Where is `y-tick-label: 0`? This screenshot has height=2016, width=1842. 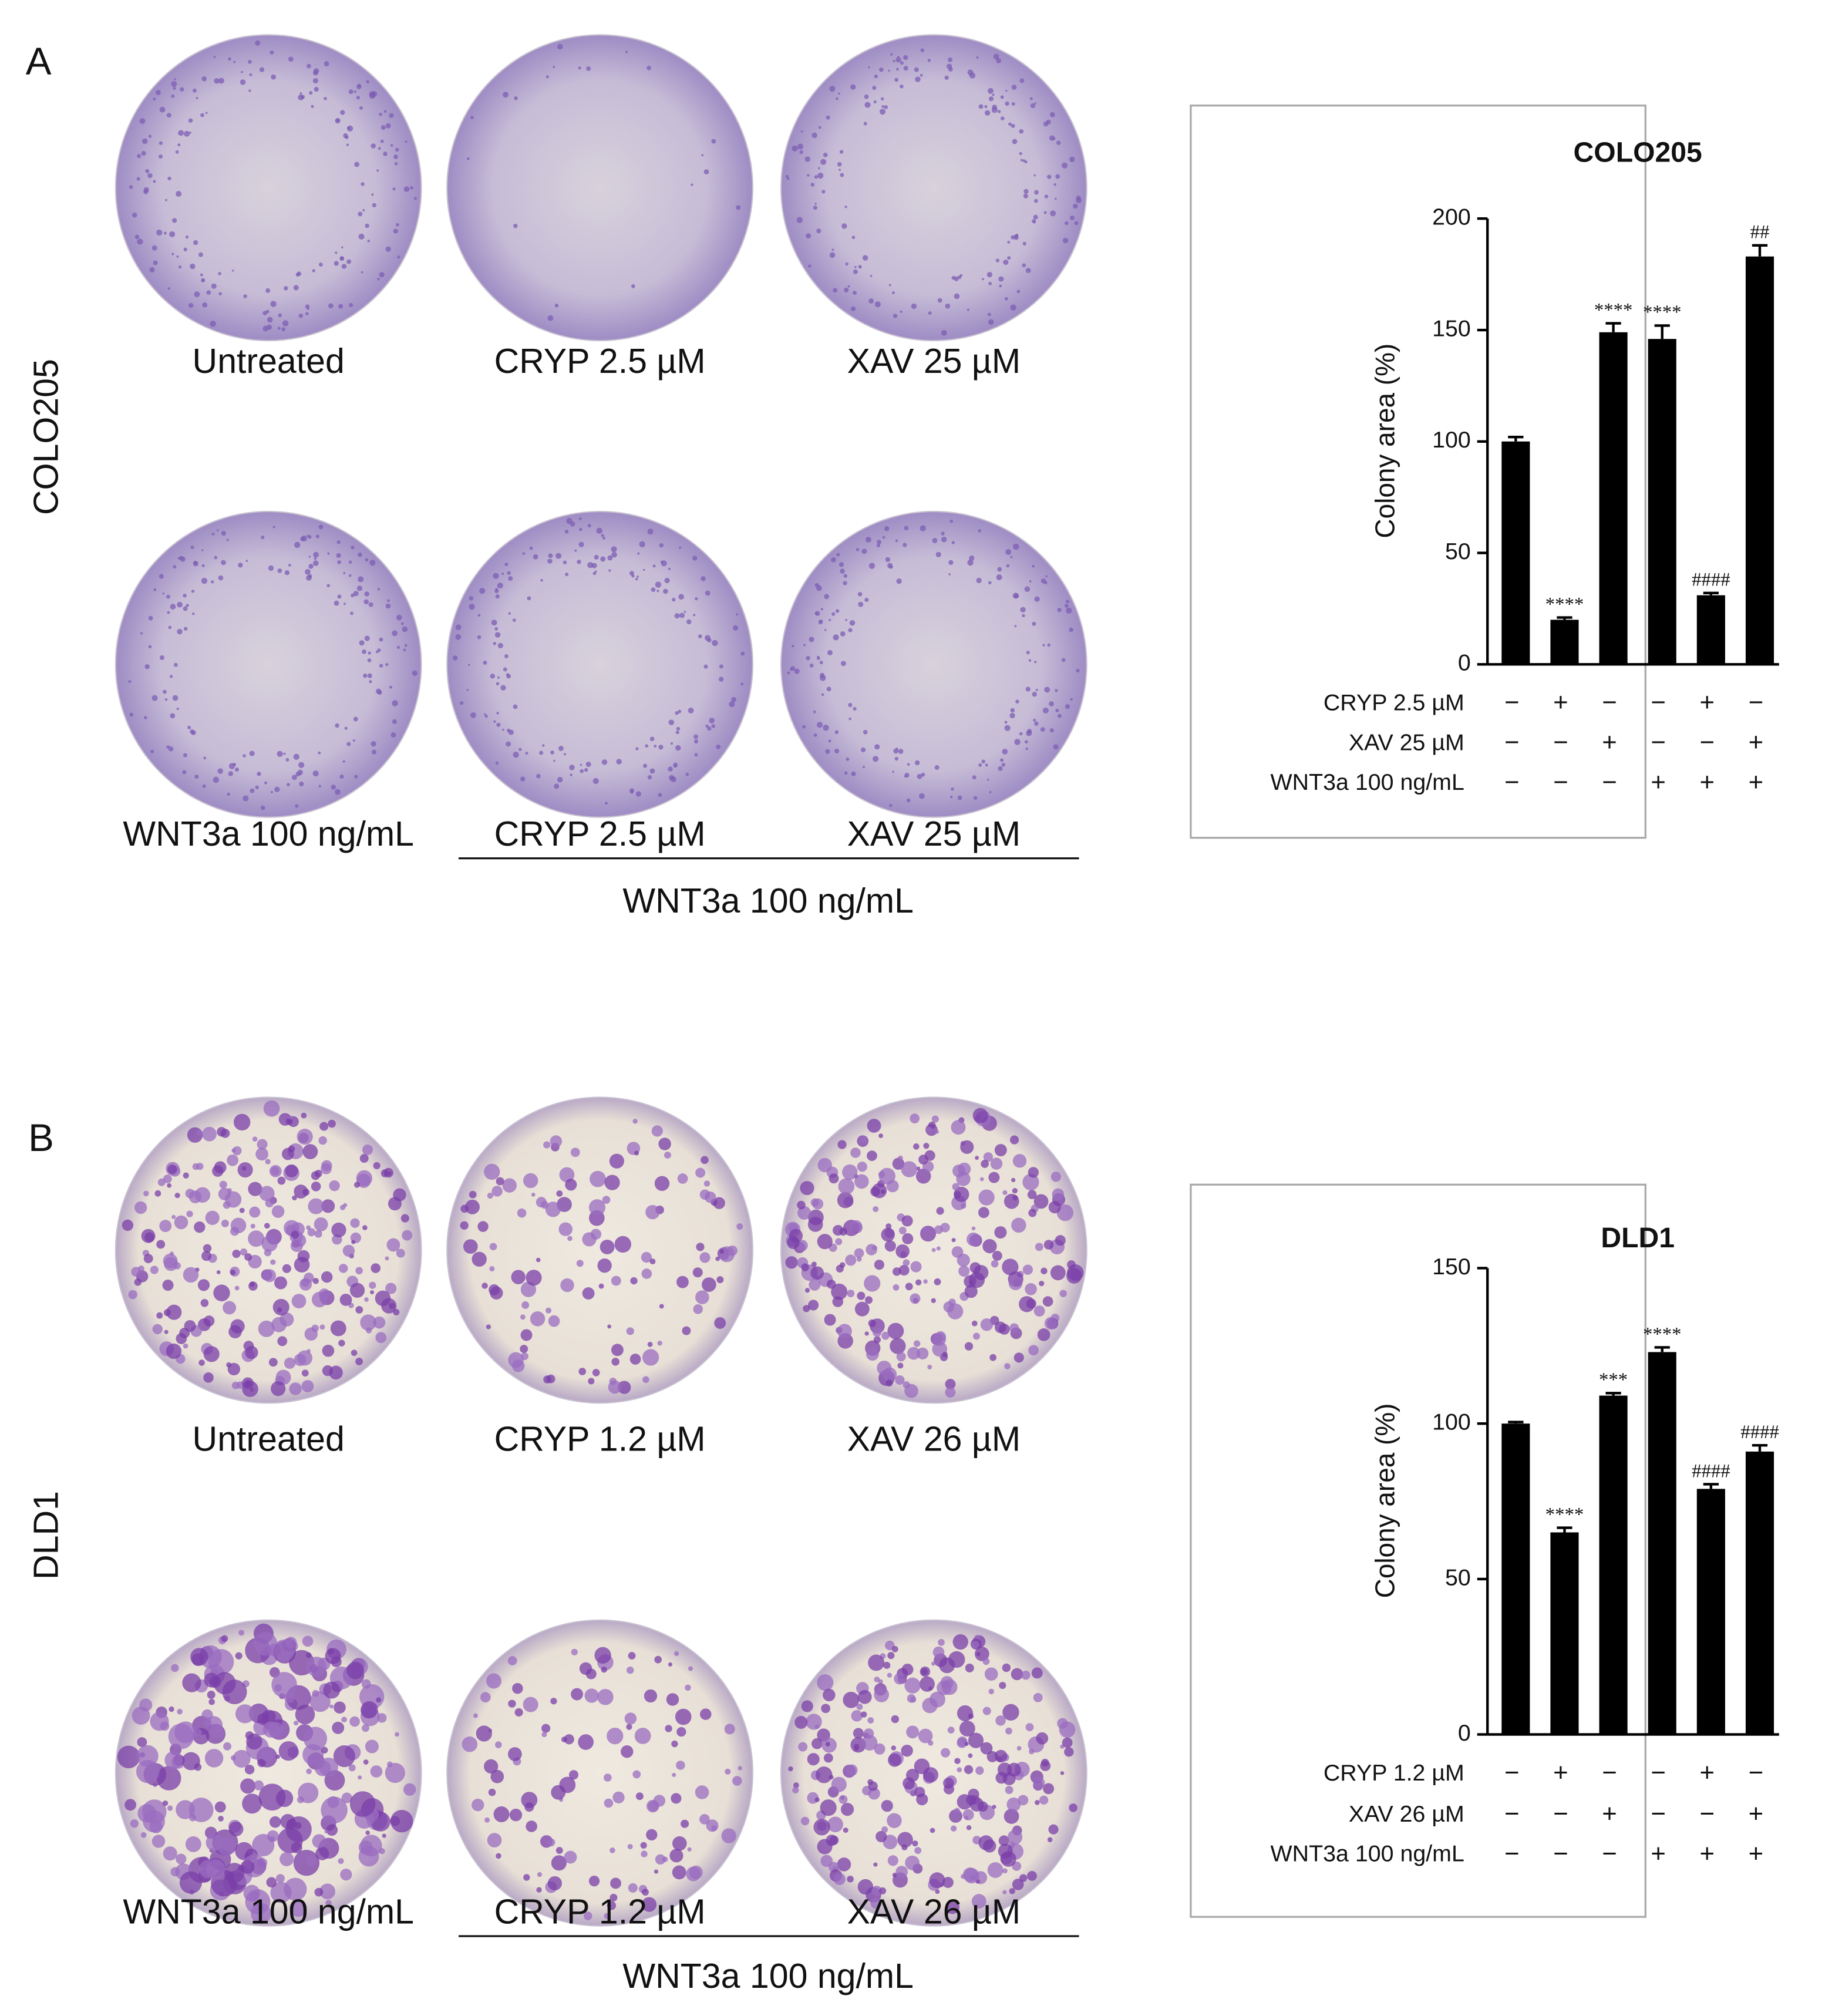 y-tick-label: 0 is located at coordinates (1465, 1733).